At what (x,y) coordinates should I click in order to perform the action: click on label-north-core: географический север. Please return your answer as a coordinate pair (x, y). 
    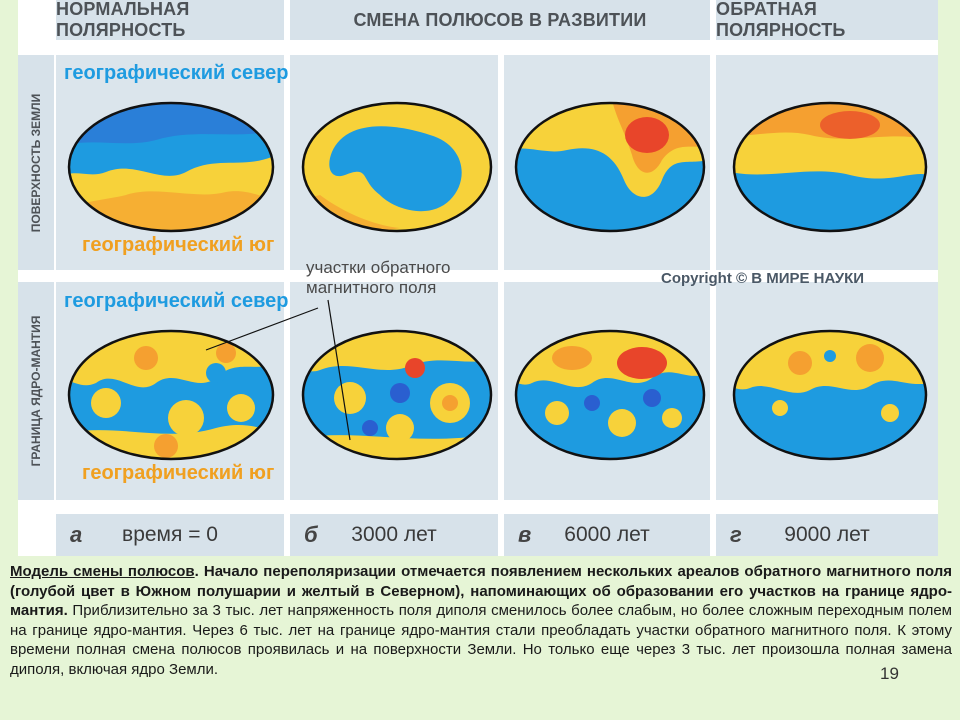
    Looking at the image, I should click on (176, 301).